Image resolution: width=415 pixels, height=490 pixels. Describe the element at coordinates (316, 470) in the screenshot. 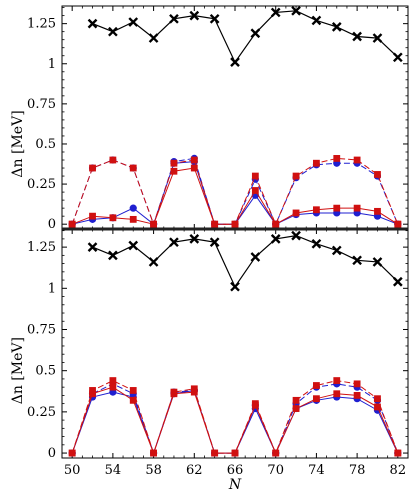

I see `x-tick-label: 74` at that location.